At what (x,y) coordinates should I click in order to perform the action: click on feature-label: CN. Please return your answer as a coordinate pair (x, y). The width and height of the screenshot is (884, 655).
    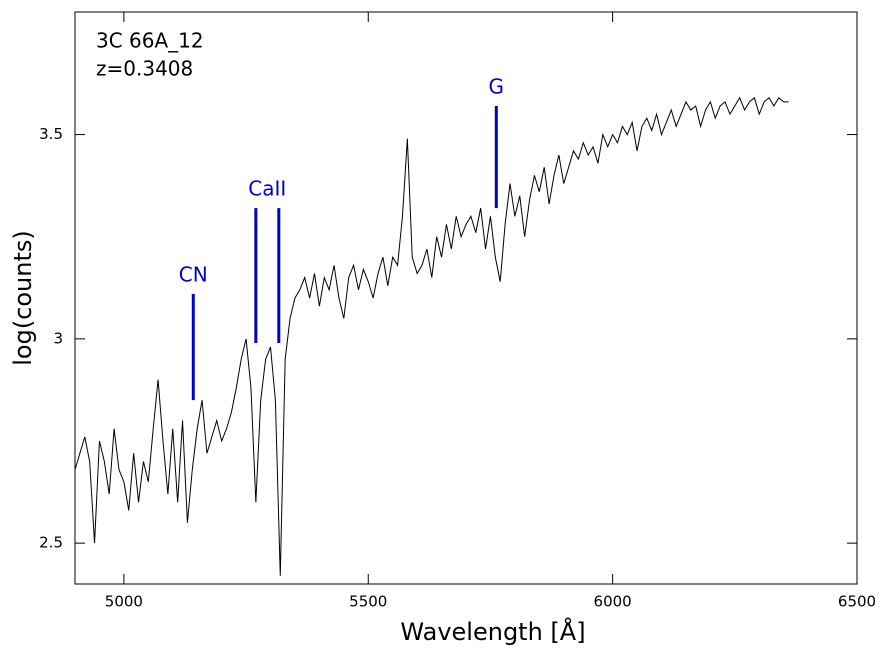
    Looking at the image, I should click on (193, 274).